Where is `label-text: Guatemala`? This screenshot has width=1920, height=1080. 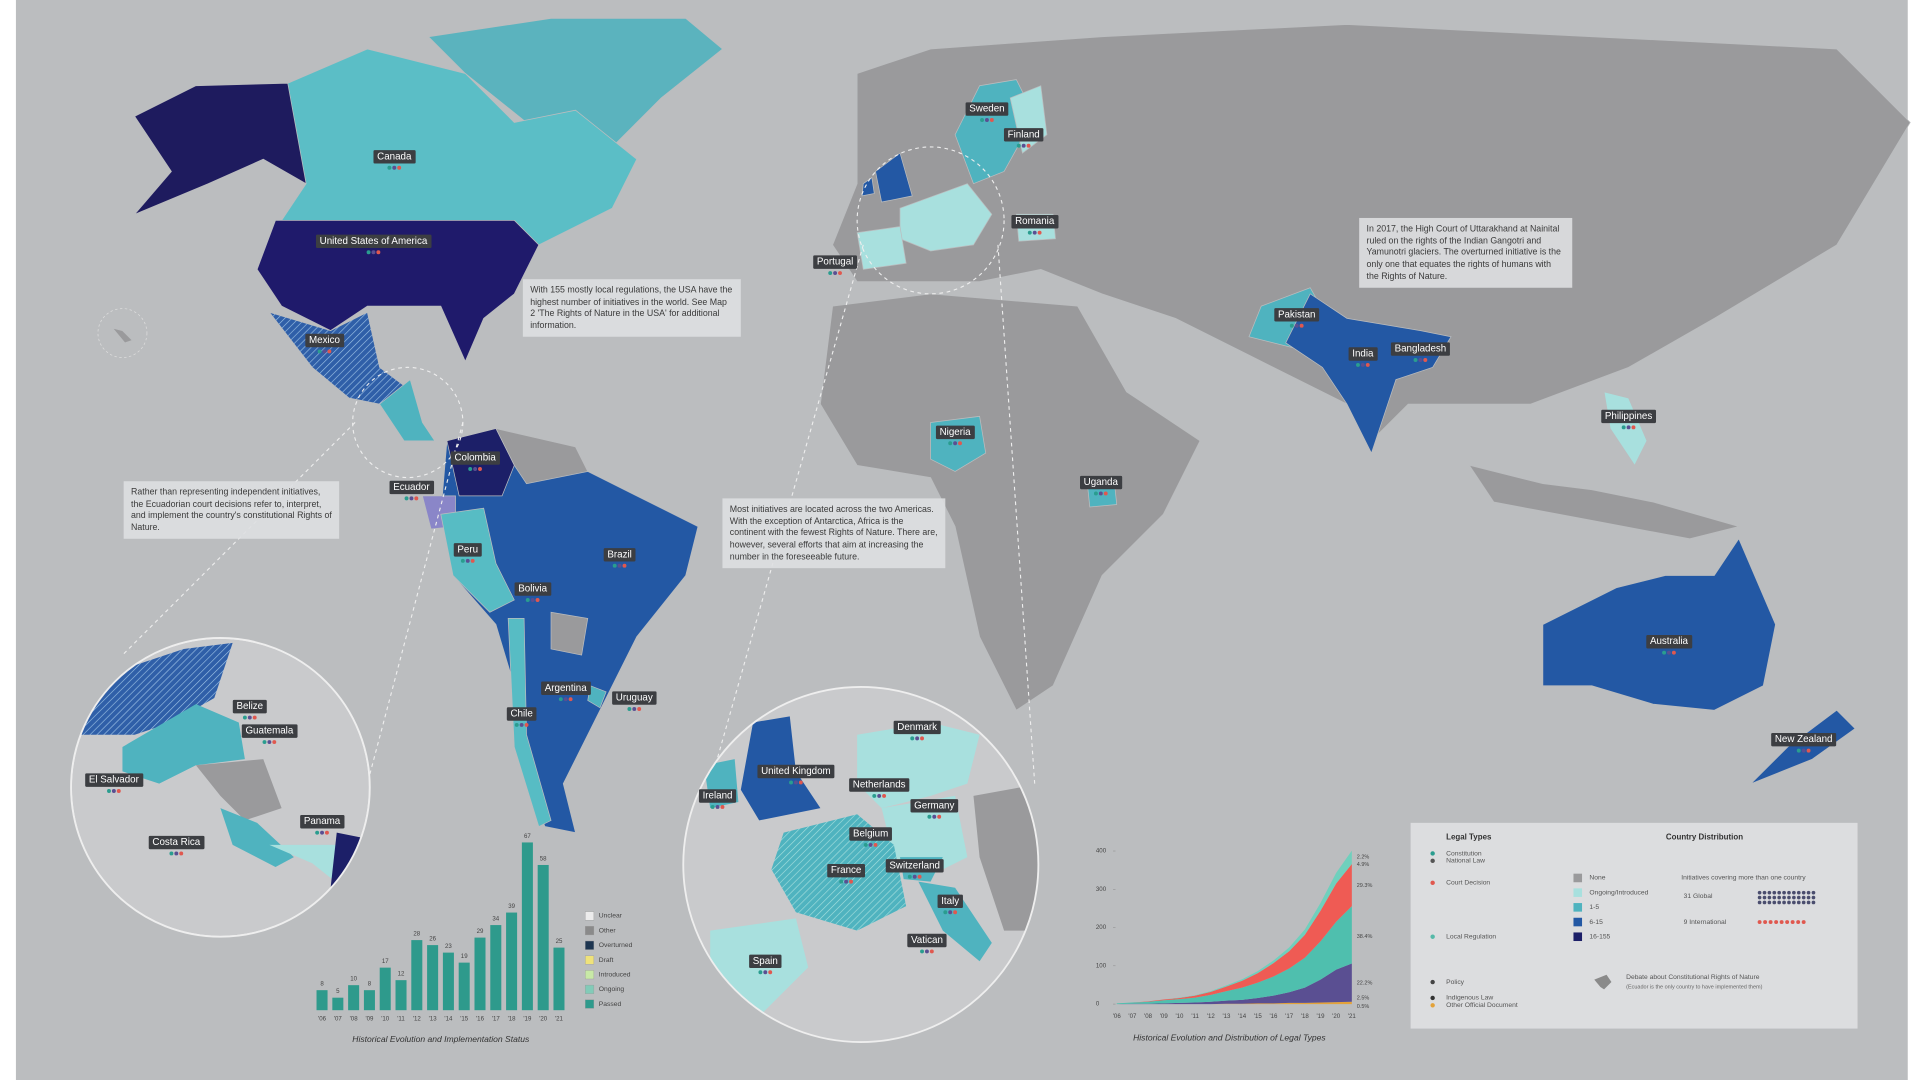 label-text: Guatemala is located at coordinates (269, 731).